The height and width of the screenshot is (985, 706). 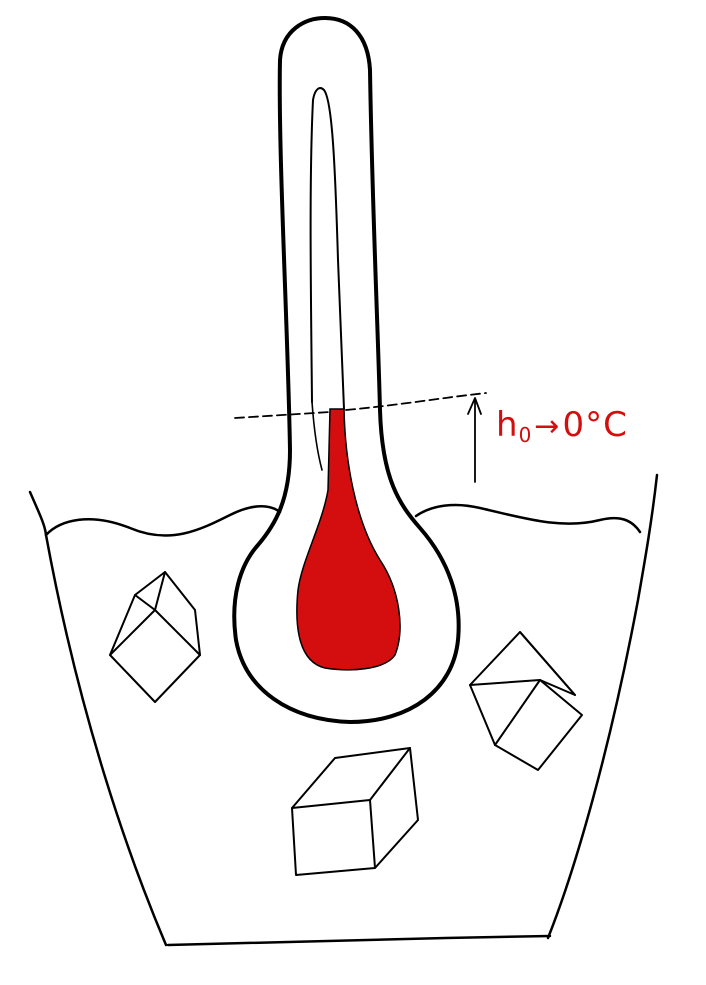 I want to click on right-arrow-icon: →, so click(x=547, y=426).